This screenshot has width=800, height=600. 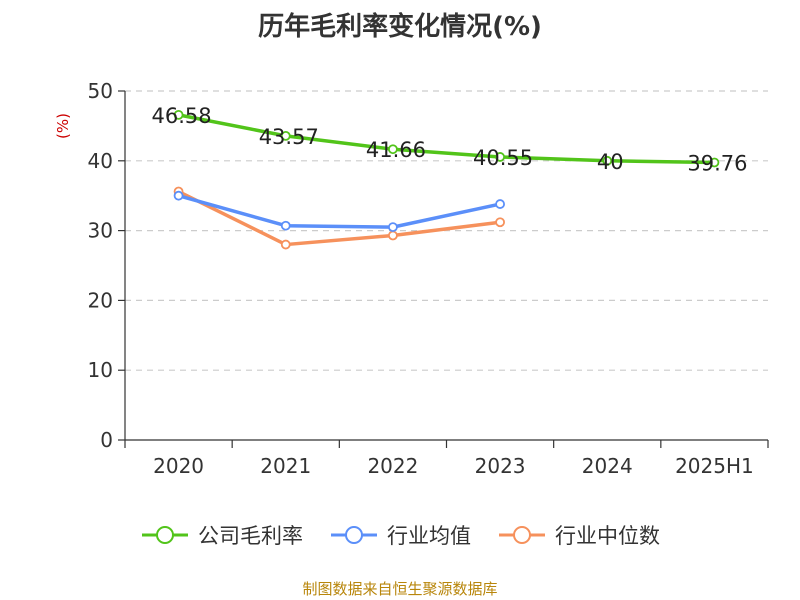 What do you see at coordinates (607, 466) in the screenshot?
I see `x-tick-label: 2024` at bounding box center [607, 466].